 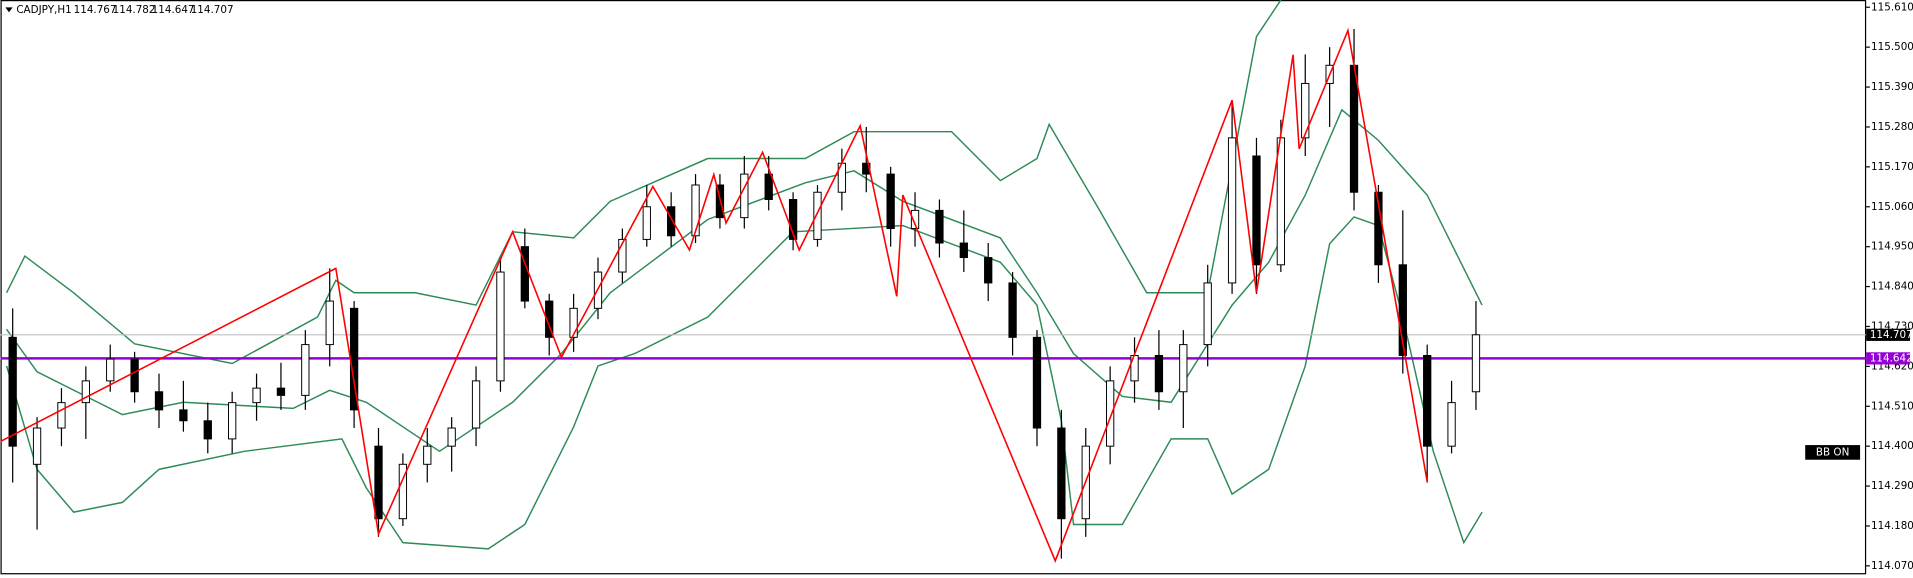 I want to click on y-tick-label: 115.390, so click(x=1892, y=87).